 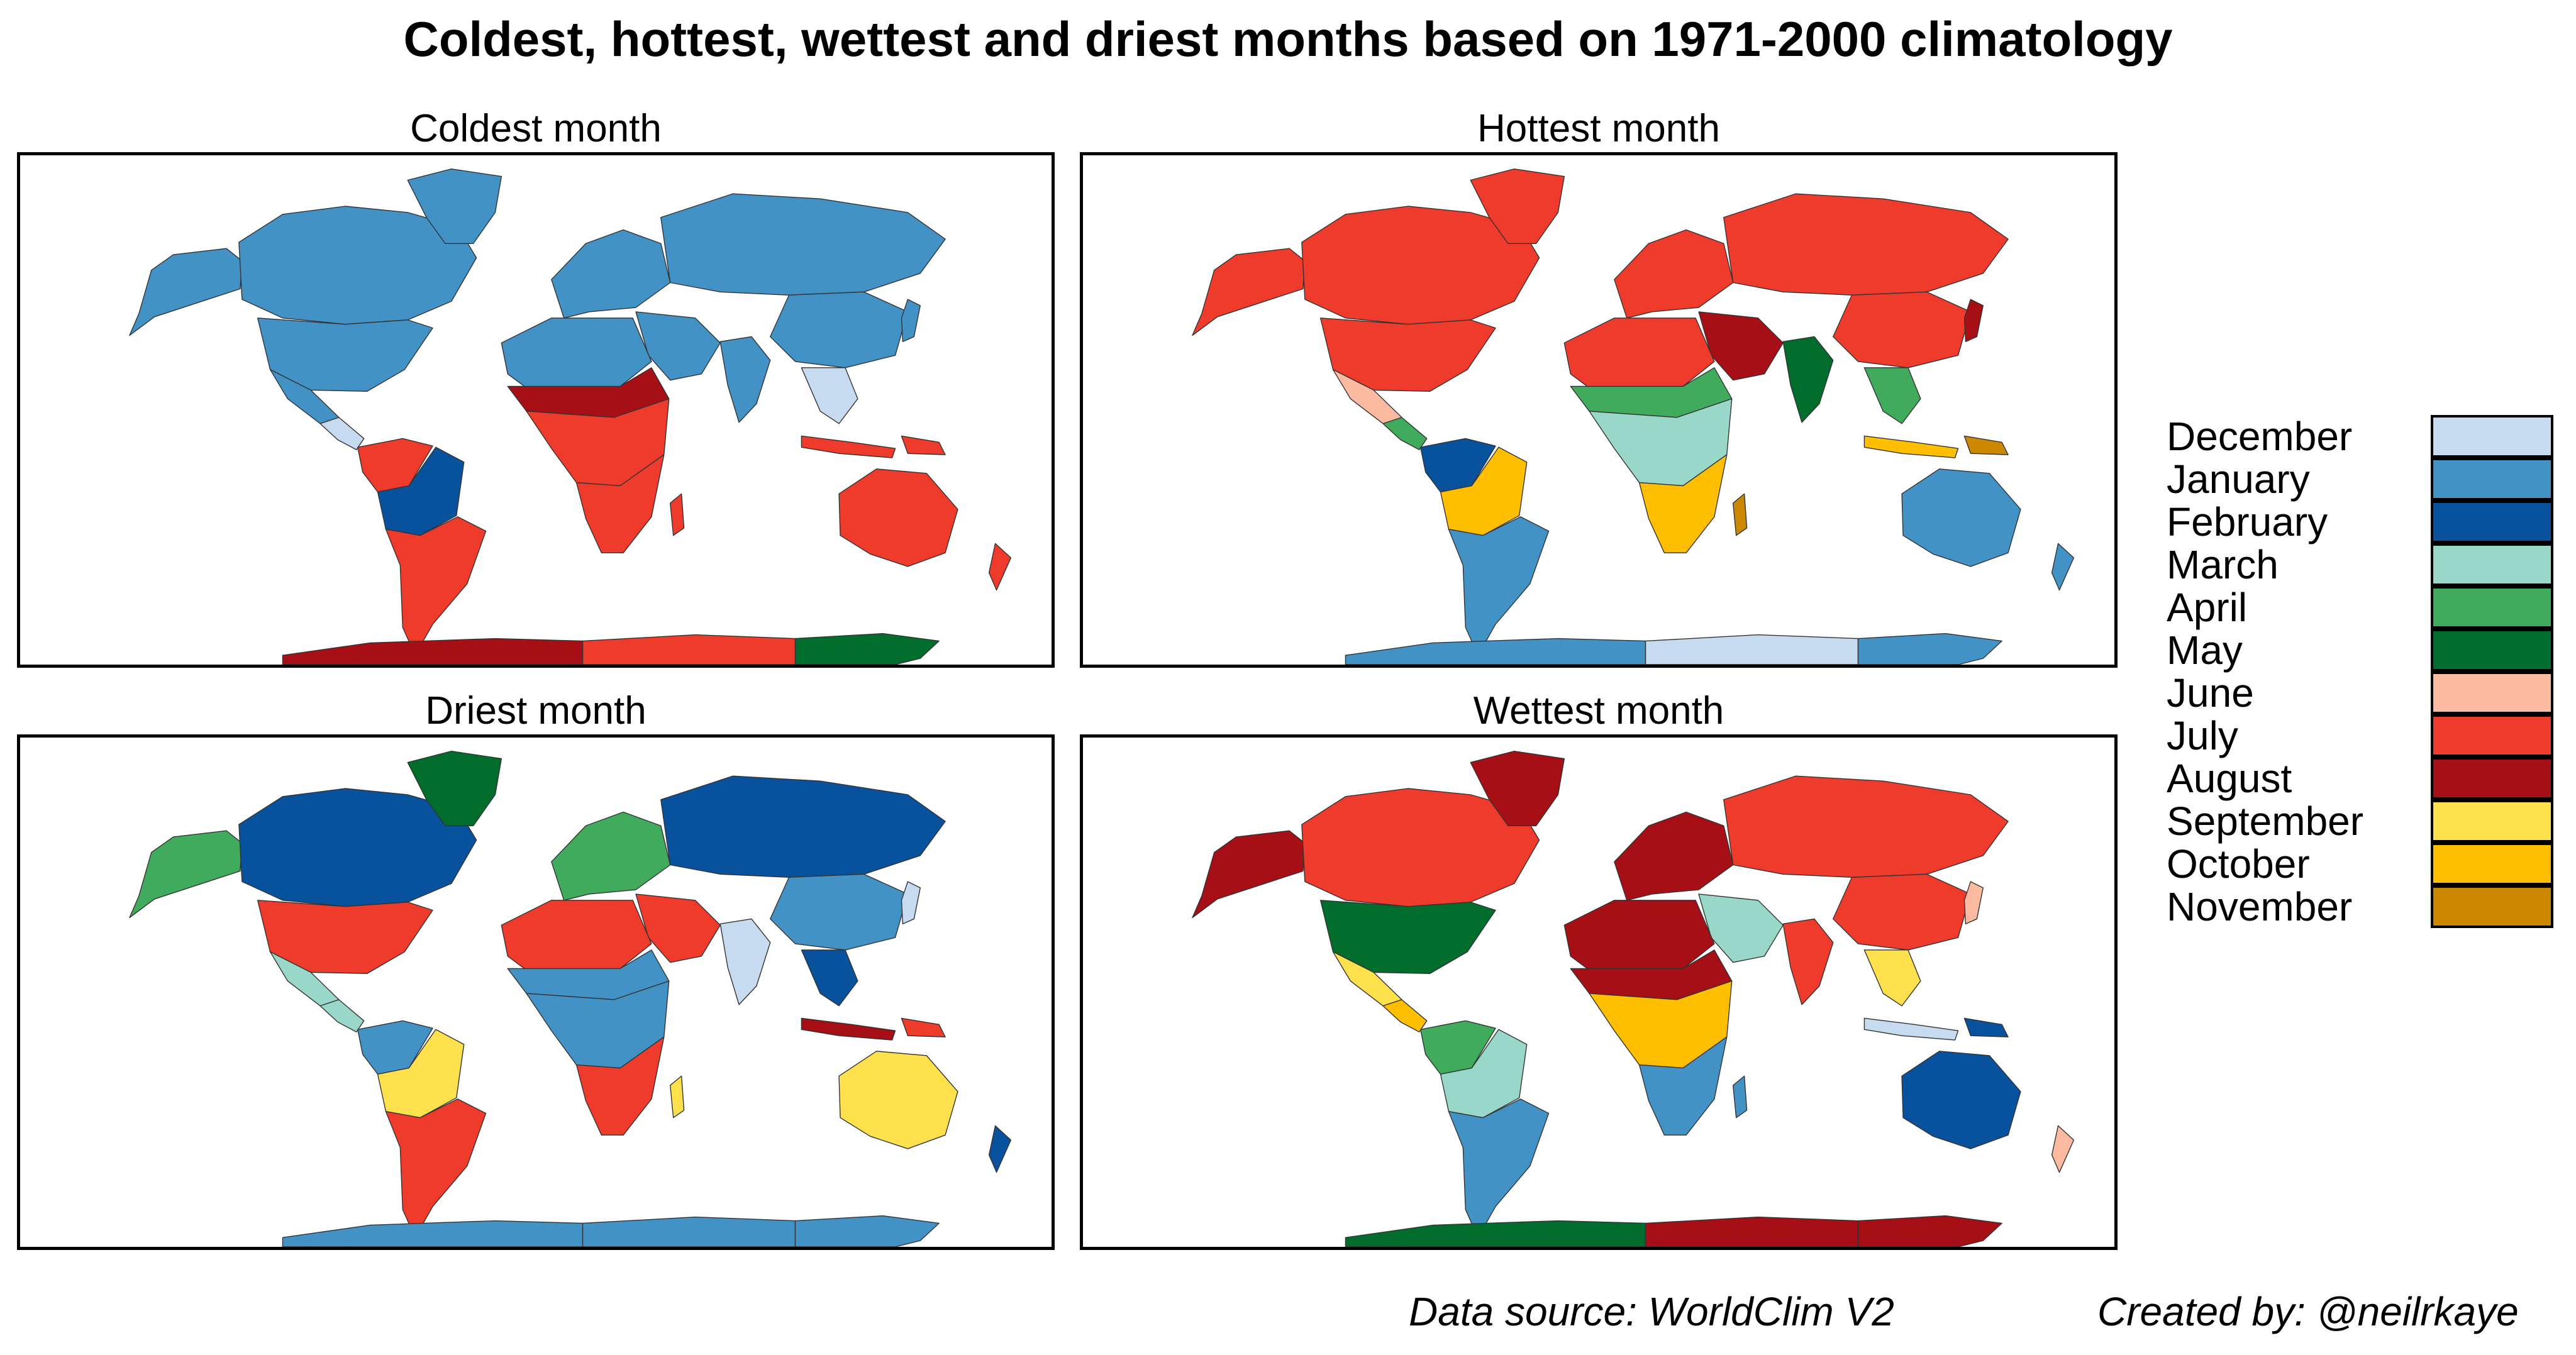 I want to click on panel-title-coldest: Coldest month, so click(x=536, y=128).